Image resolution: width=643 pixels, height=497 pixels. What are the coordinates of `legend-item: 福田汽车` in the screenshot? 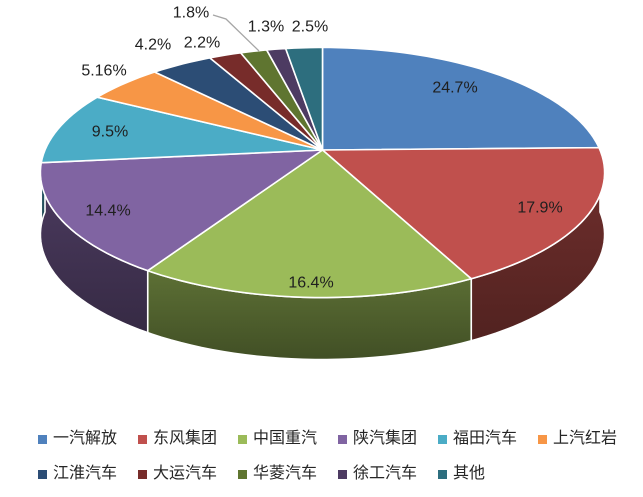 It's located at (488, 439).